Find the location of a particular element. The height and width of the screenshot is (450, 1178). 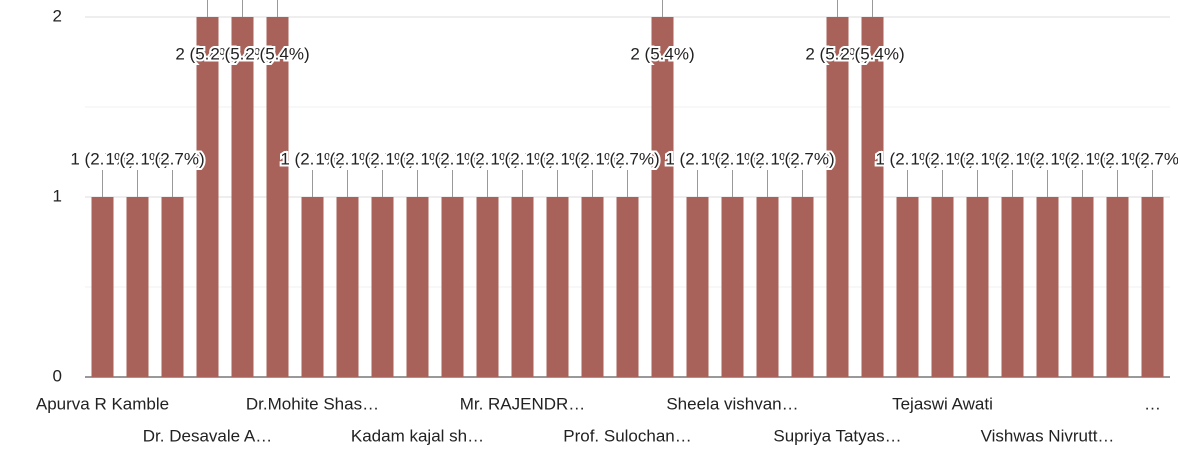

y-tick-label: 1 is located at coordinates (57, 195).